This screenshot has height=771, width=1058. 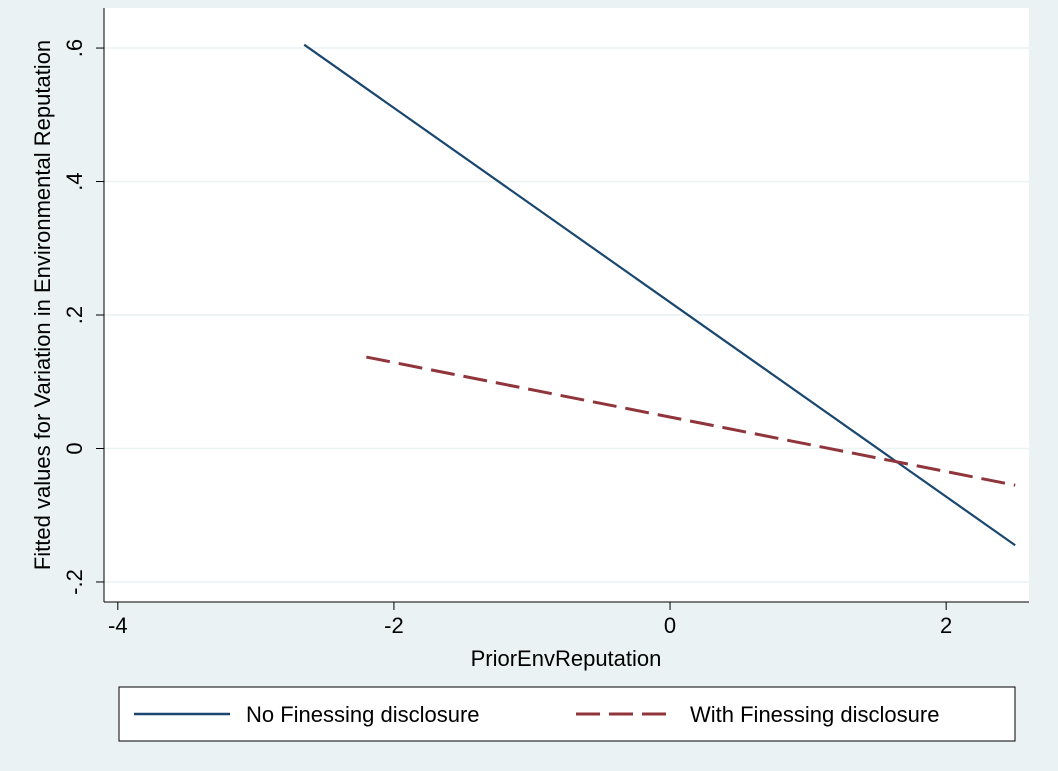 I want to click on x-axis-title: PriorEnvReputation, so click(x=566, y=658).